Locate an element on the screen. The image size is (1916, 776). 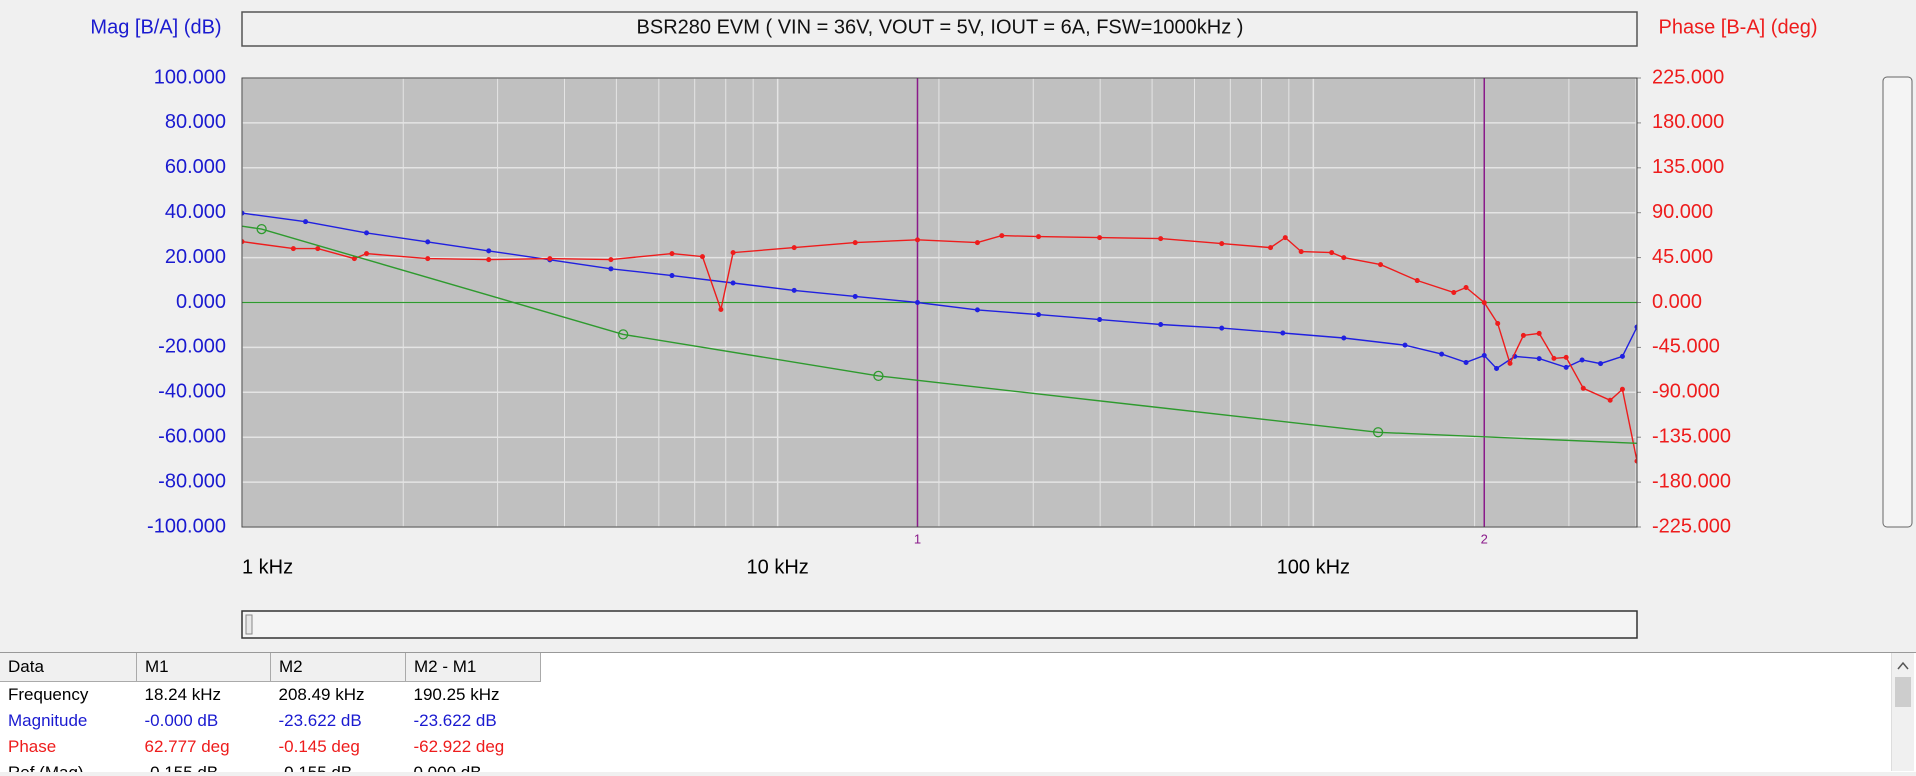
data-row: Magnitude -0.000 dB -23.622 dB -23.622 dB is located at coordinates (270, 721).